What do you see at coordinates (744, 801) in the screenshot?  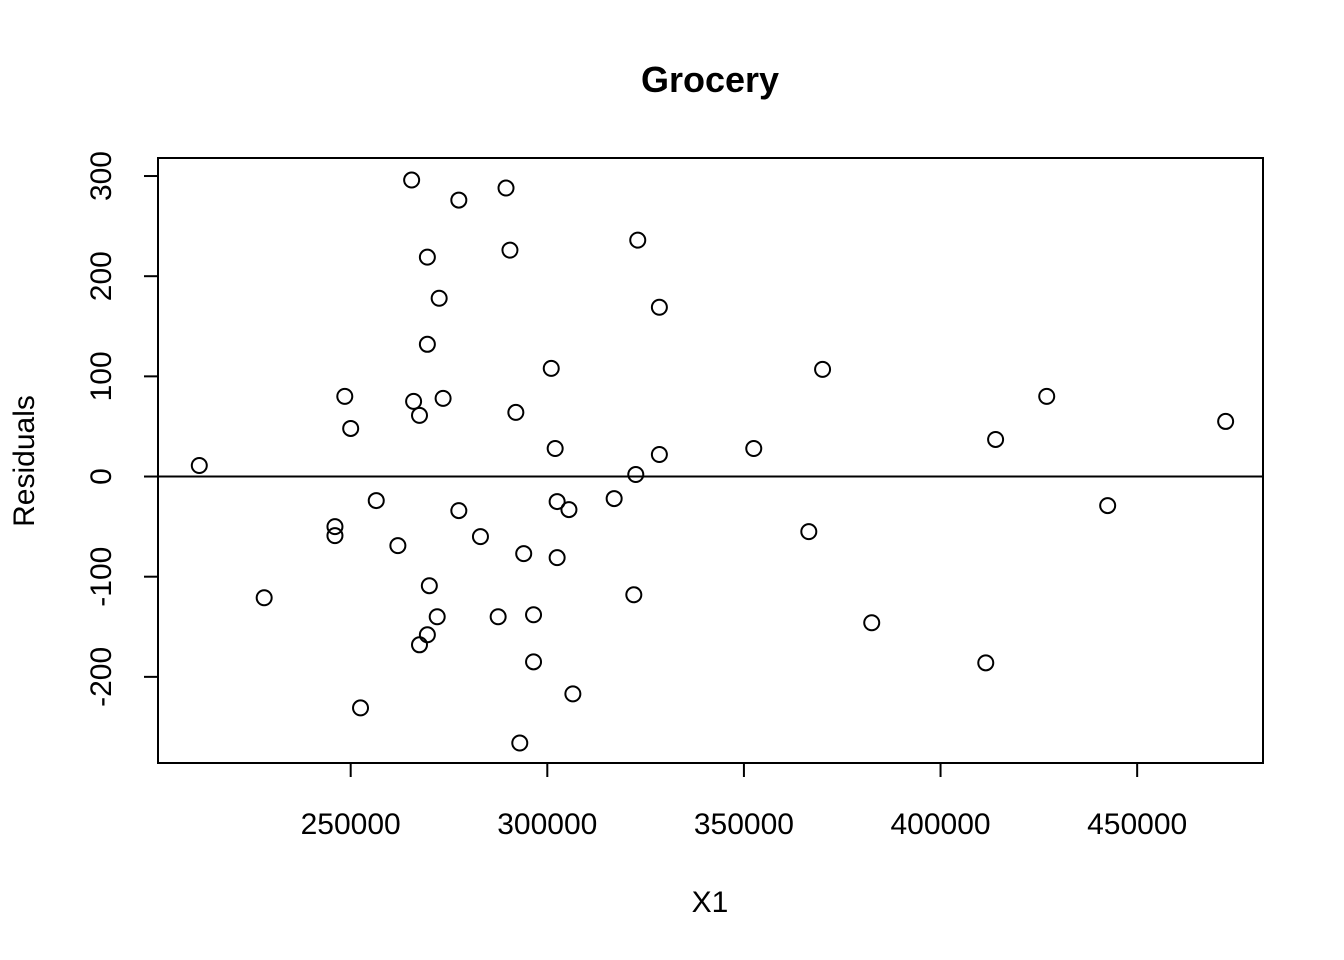 I see `x-axis: 250000 300000 350000 400000 450000` at bounding box center [744, 801].